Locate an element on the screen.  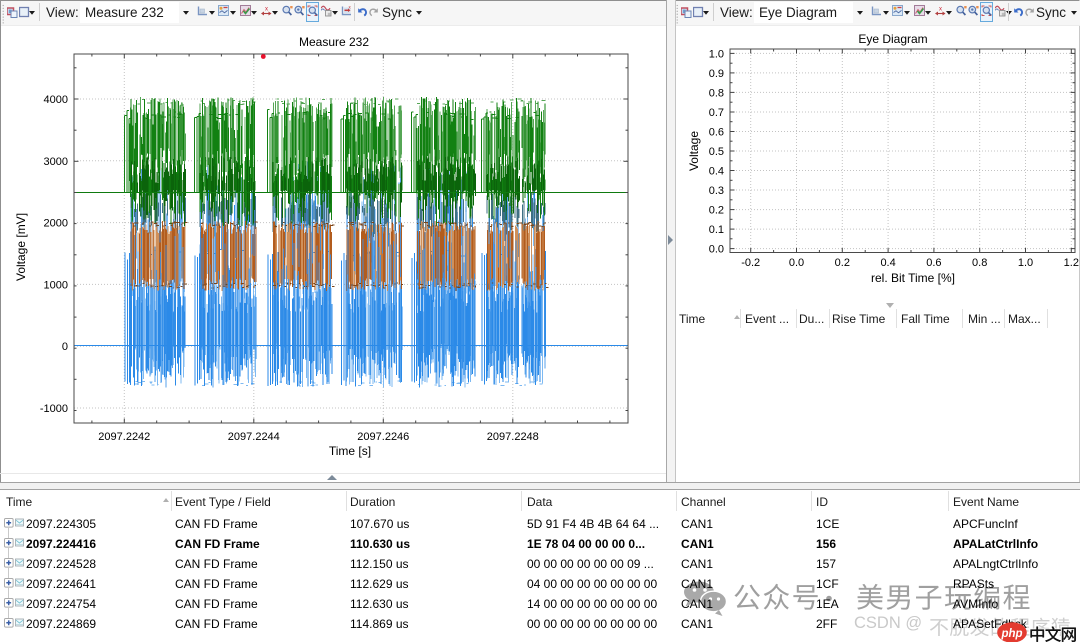
svg-text: rel. Bit Time [%] is located at coordinates (913, 278).